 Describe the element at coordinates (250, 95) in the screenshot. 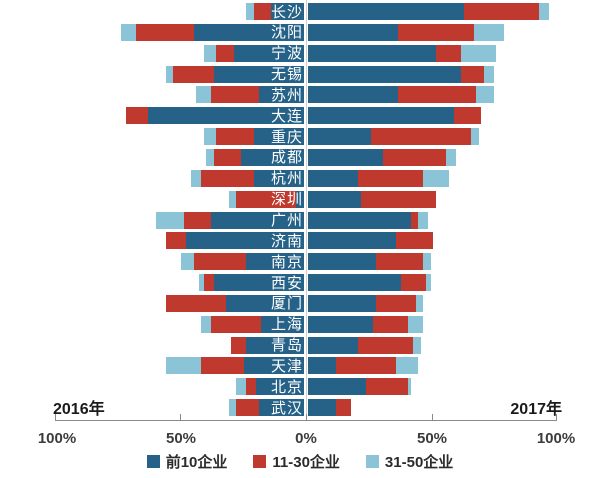

I see `bar-2016-苏州` at that location.